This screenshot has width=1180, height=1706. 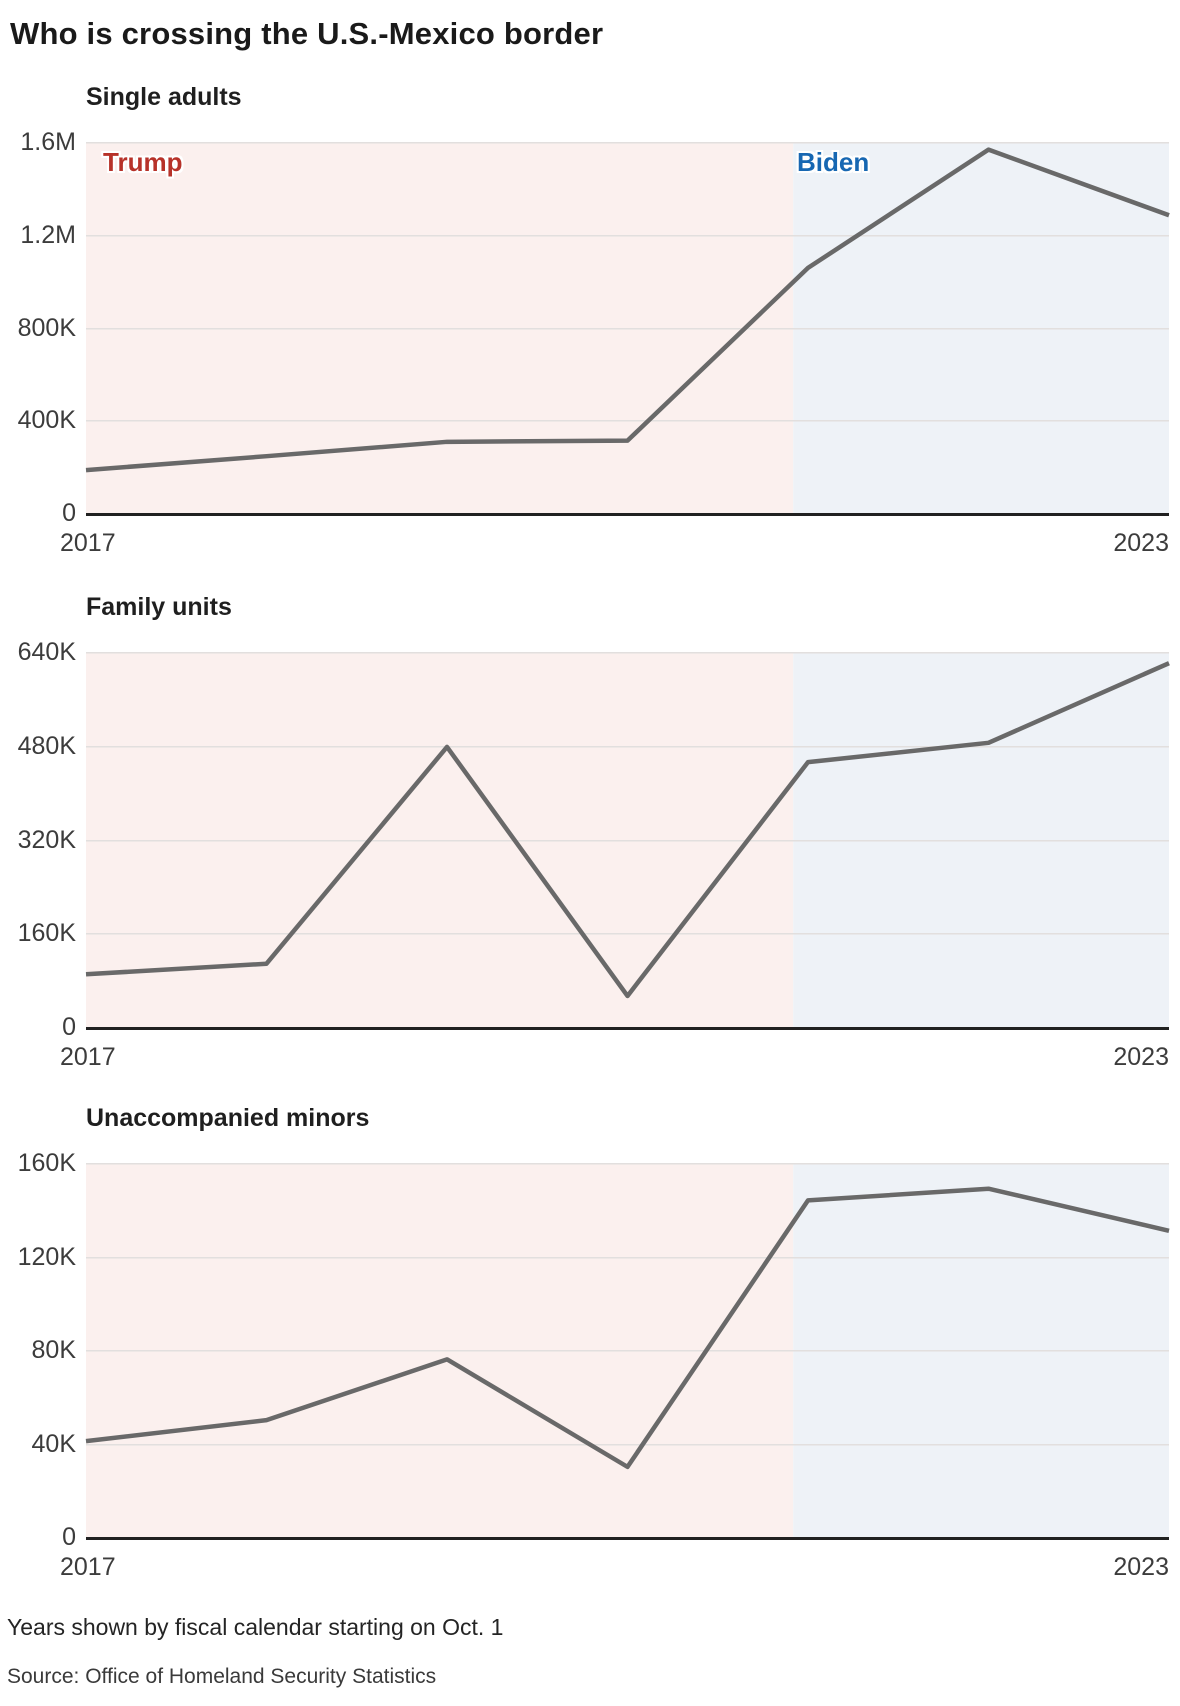 I want to click on y-axis-tick-label: 80K, so click(x=53, y=1350).